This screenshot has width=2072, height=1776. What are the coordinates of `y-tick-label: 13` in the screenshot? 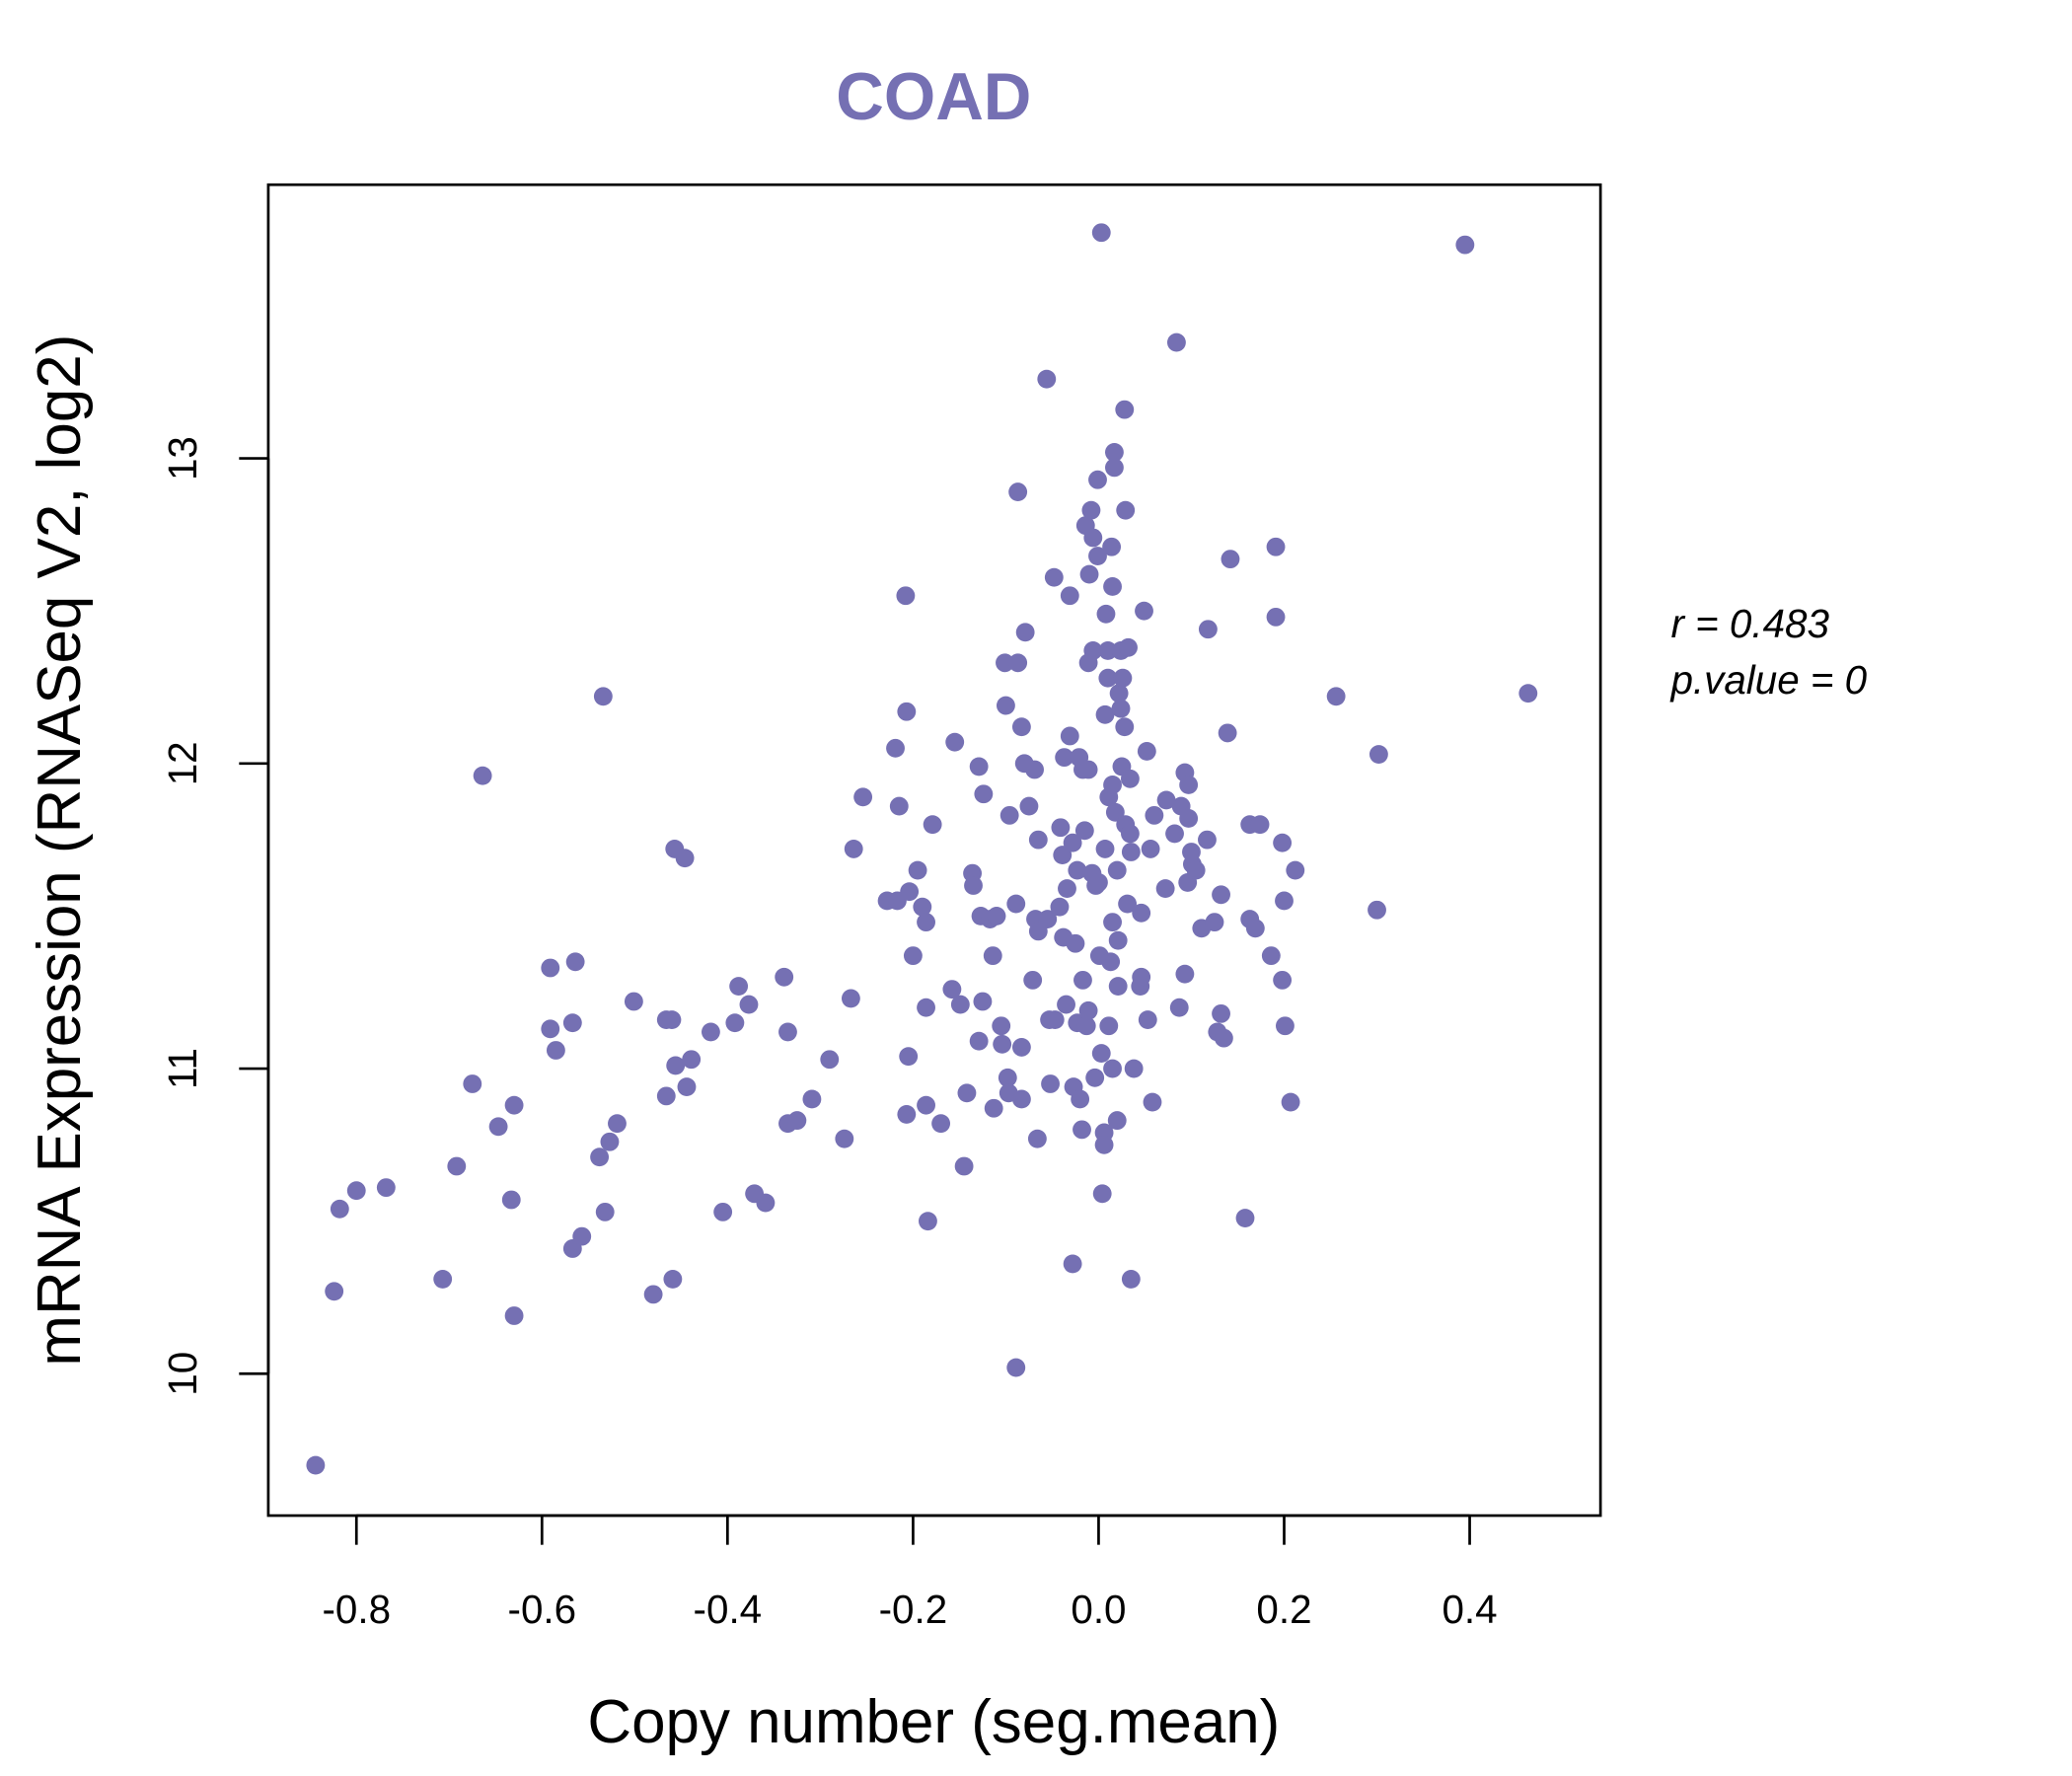 It's located at (182, 459).